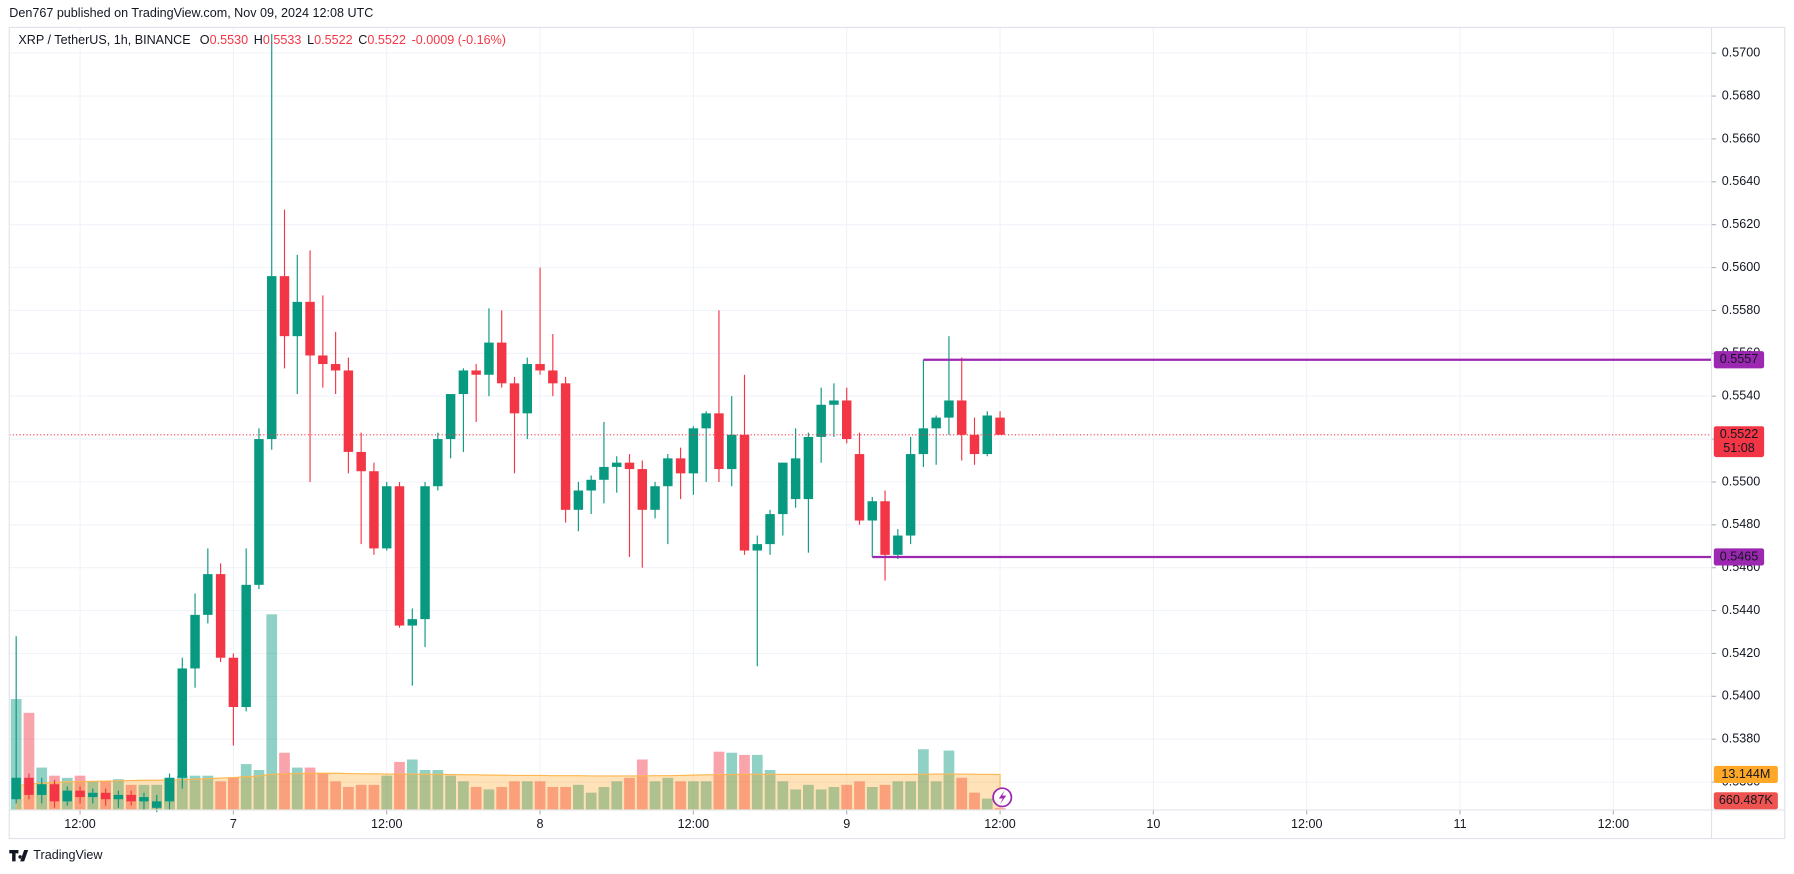  I want to click on last-price-box, so click(1739, 442).